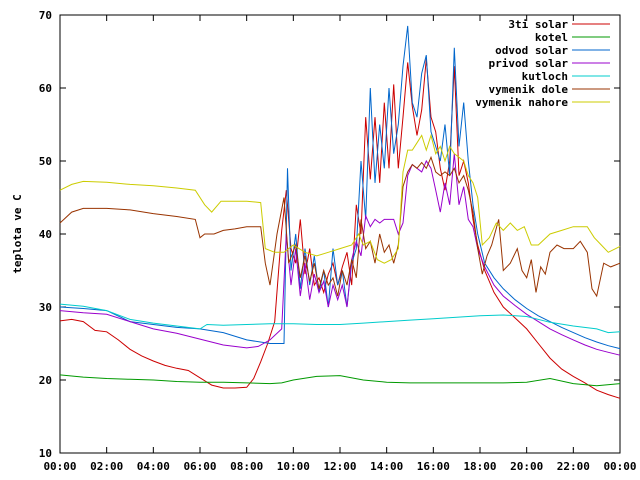  I want to click on x-tick-label: 08:00, so click(246, 466).